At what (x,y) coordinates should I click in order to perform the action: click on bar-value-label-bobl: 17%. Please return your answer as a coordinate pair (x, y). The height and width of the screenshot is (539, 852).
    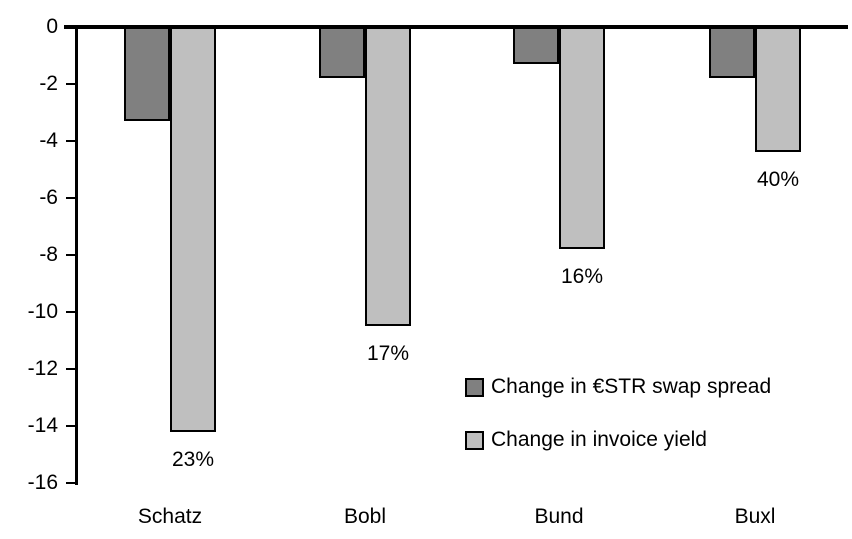
    Looking at the image, I should click on (388, 354).